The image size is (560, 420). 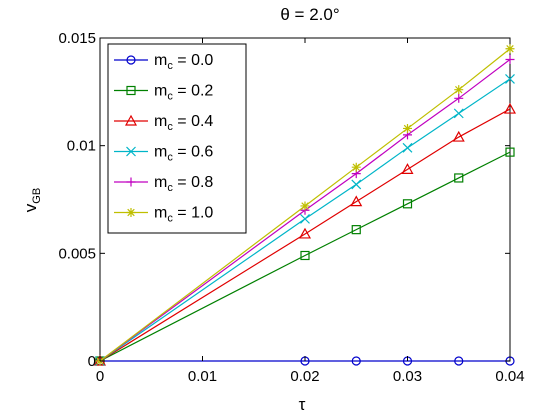 I want to click on y-axis-title-main: v, so click(x=30, y=207).